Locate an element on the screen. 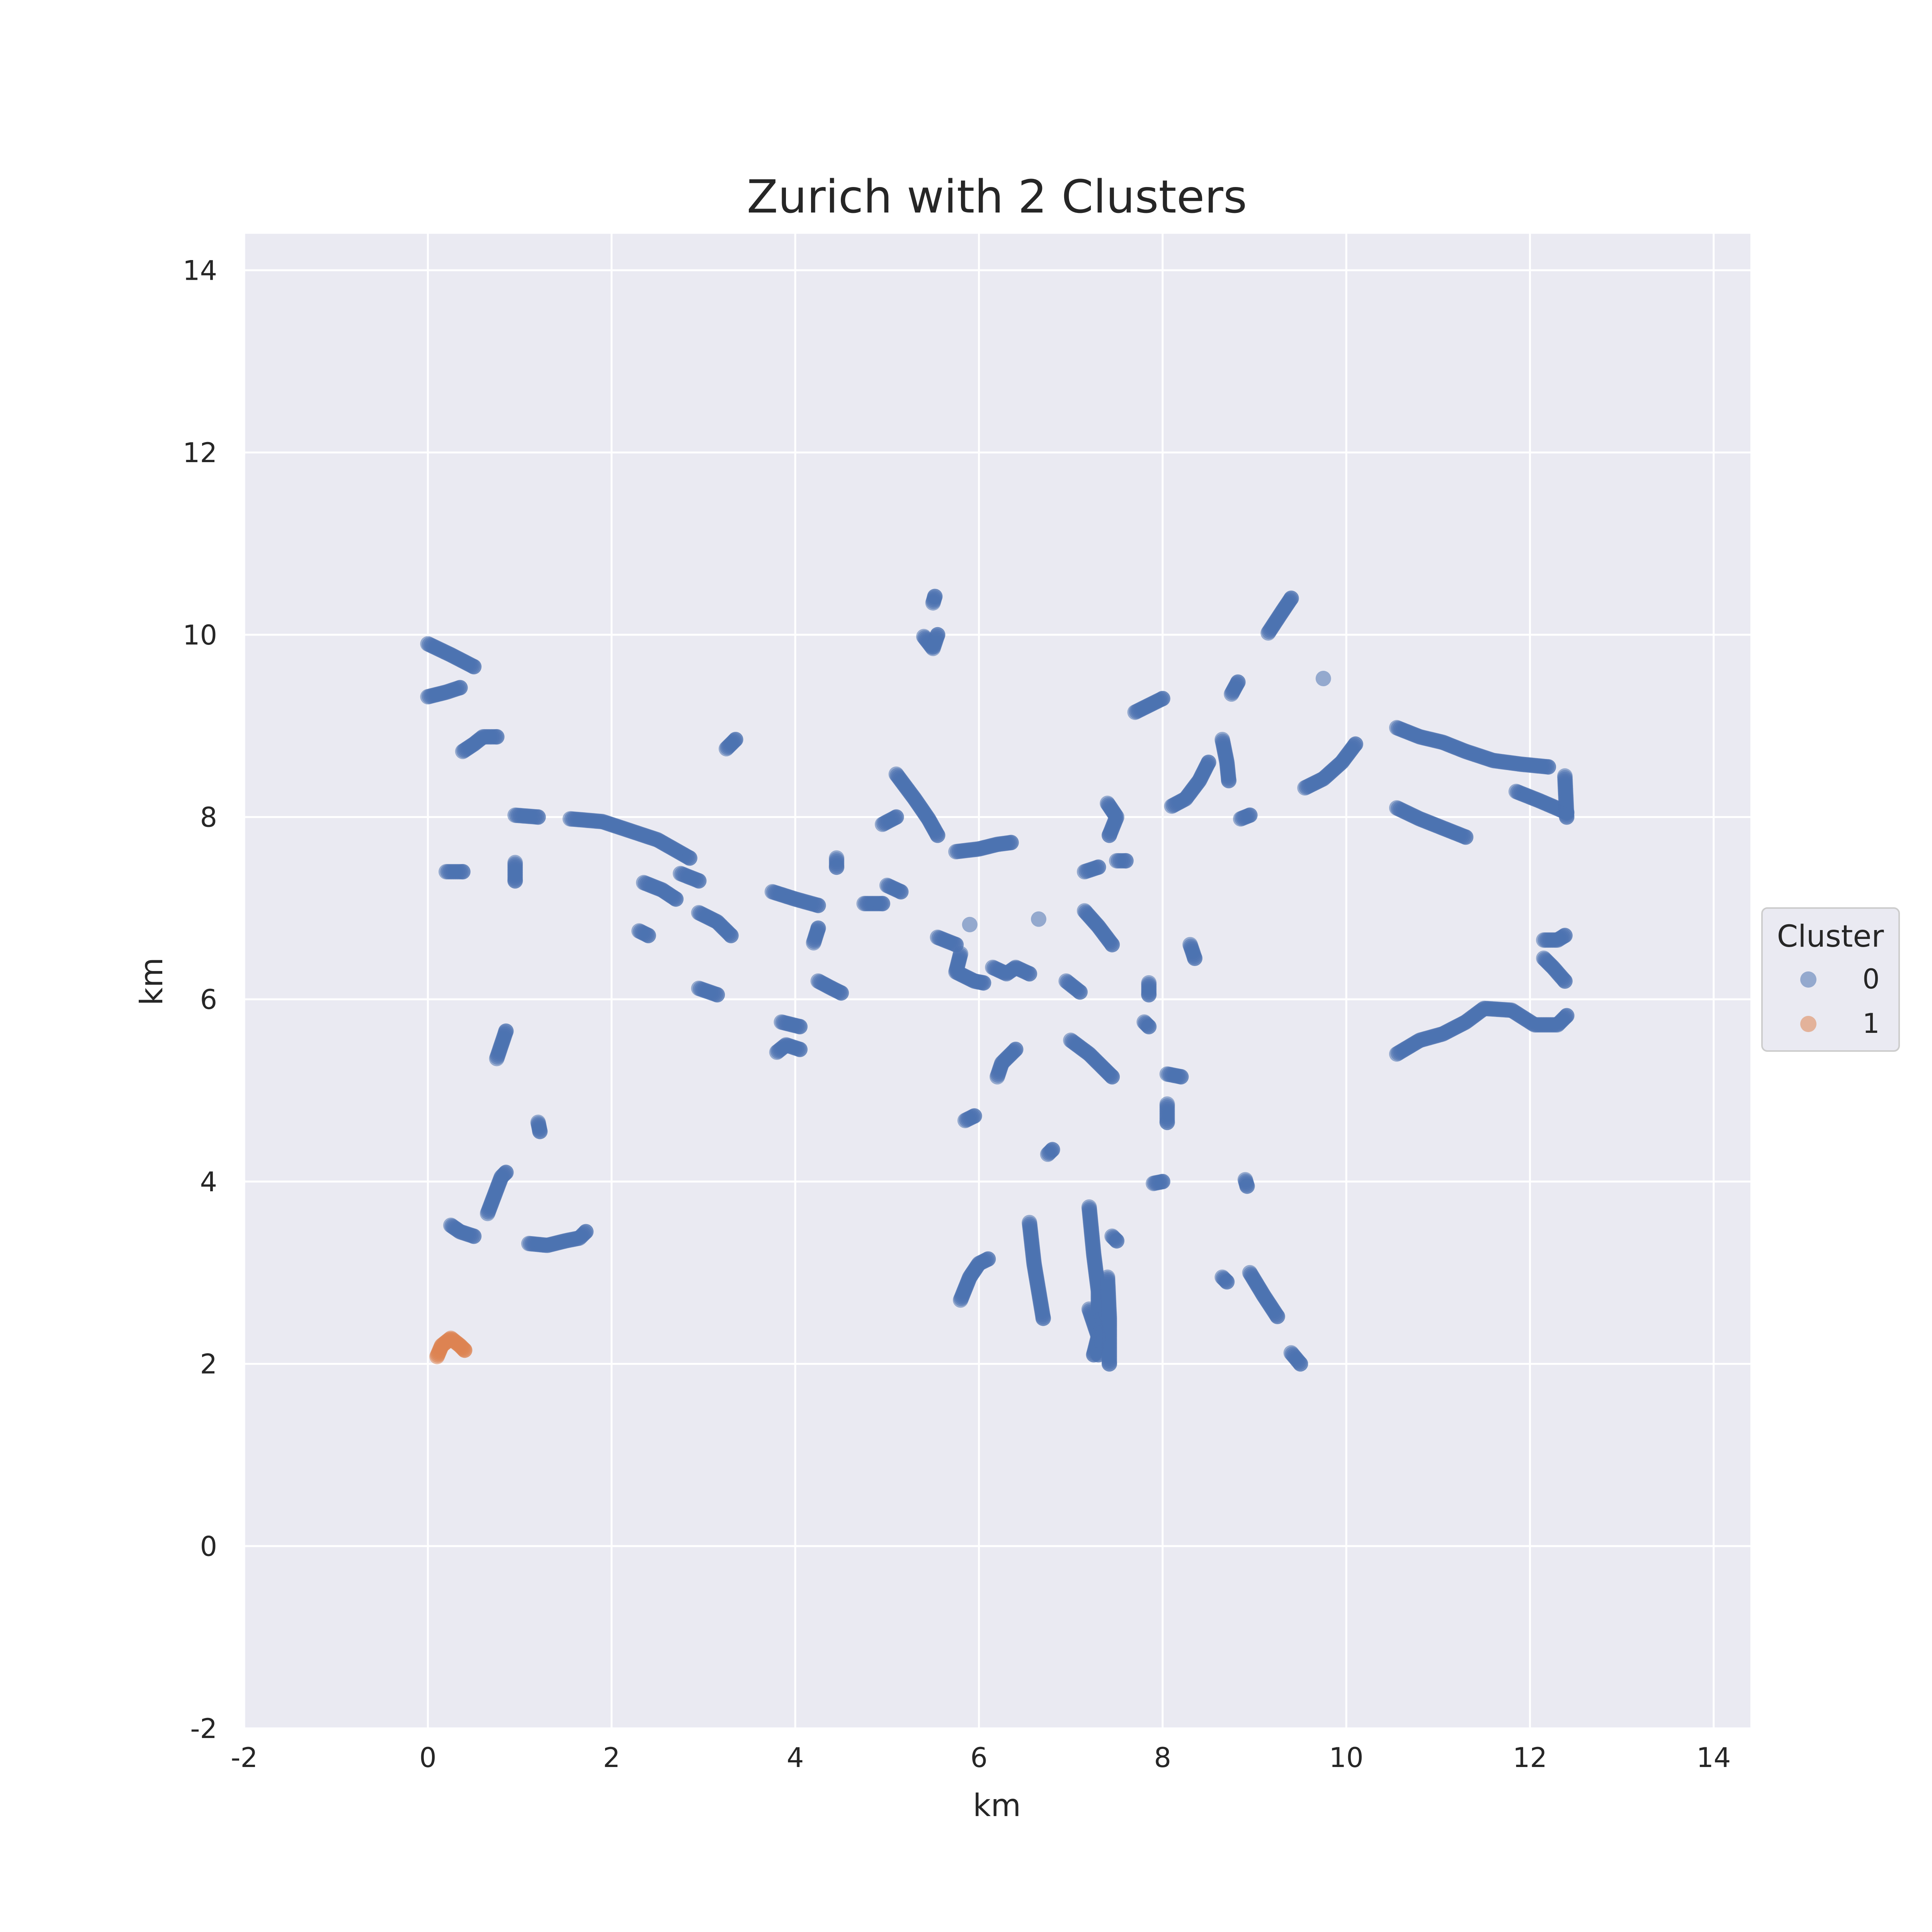 This screenshot has width=1932, height=1932. x-axis-label: km is located at coordinates (997, 1805).